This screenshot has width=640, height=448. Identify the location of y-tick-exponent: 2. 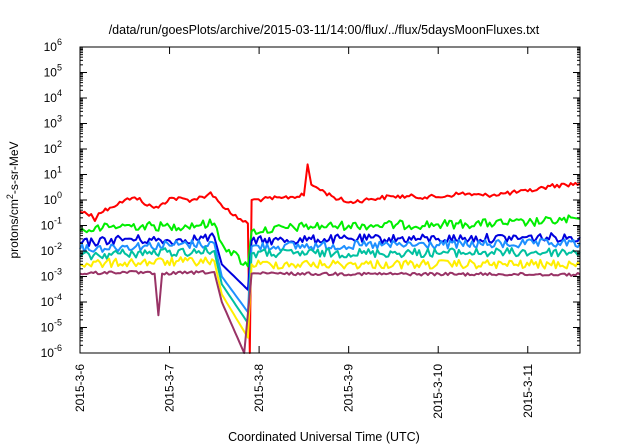
(59, 144).